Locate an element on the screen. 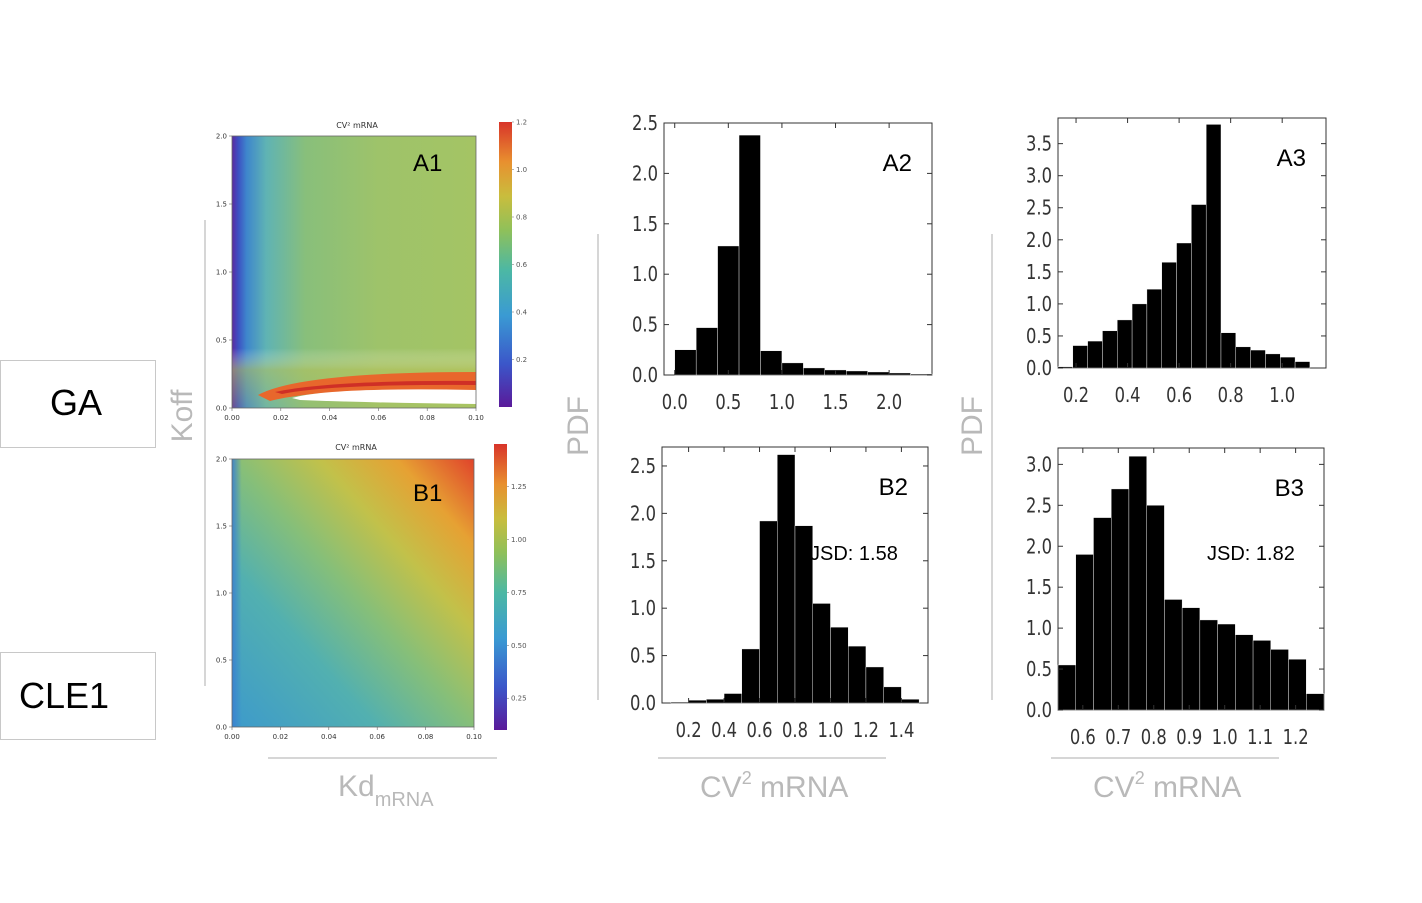  heatmap-a1-white-gap is located at coordinates (384, 396).